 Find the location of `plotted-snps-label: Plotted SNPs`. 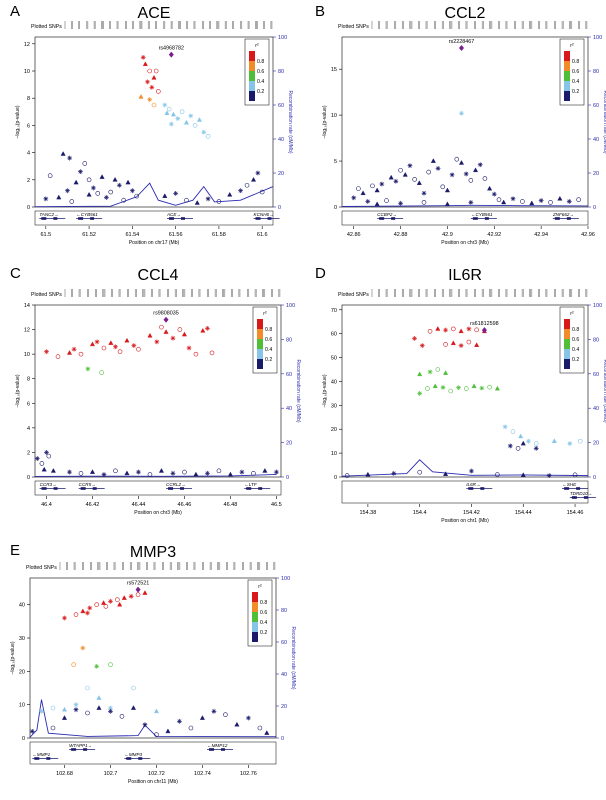

plotted-snps-label: Plotted SNPs is located at coordinates (46, 27).